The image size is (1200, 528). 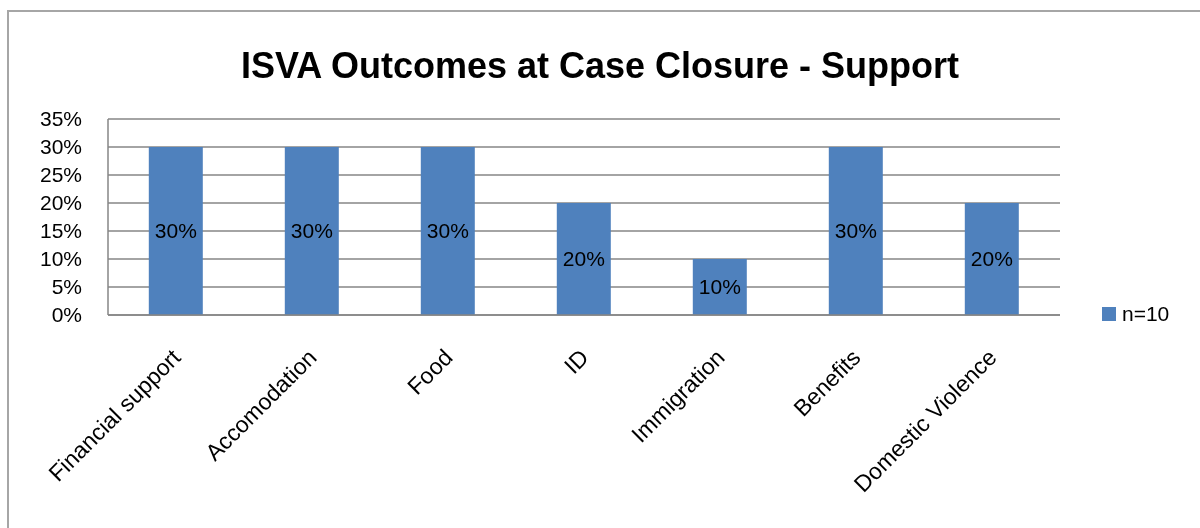 What do you see at coordinates (600, 65) in the screenshot?
I see `chart-title: ISVA Outcomes at Case Closure - Support` at bounding box center [600, 65].